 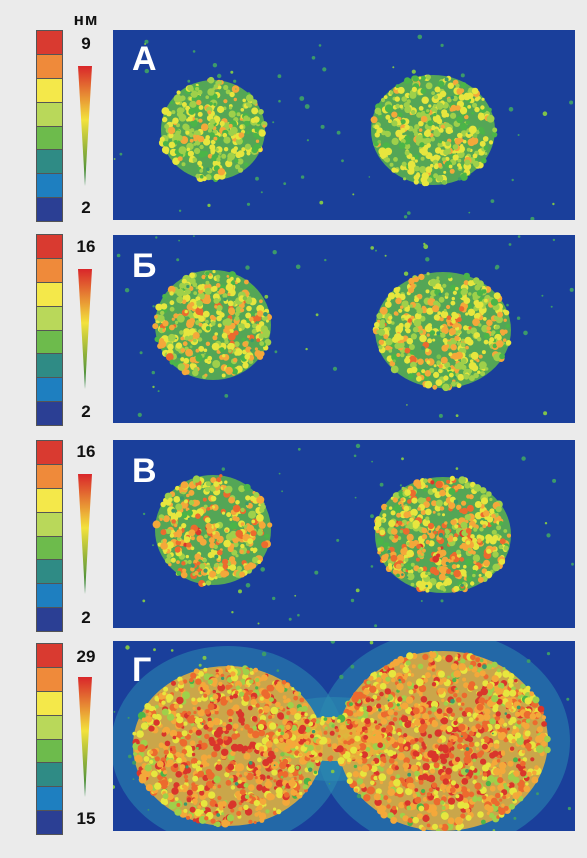 What do you see at coordinates (86, 656) in the screenshot?
I see `scale-max-label: 29` at bounding box center [86, 656].